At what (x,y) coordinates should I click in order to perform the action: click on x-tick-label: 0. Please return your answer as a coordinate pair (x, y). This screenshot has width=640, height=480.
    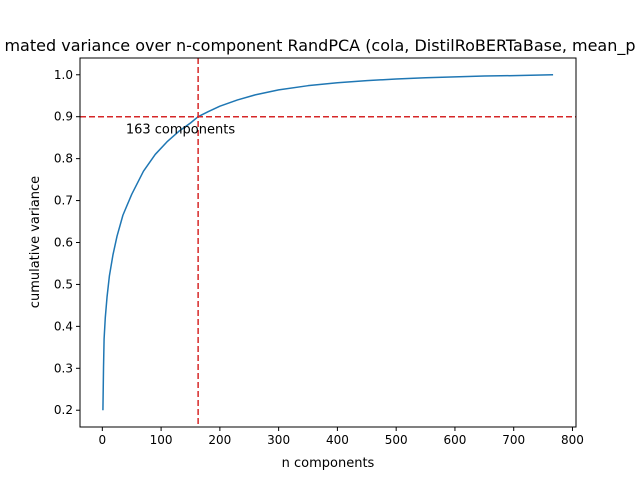
    Looking at the image, I should click on (103, 440).